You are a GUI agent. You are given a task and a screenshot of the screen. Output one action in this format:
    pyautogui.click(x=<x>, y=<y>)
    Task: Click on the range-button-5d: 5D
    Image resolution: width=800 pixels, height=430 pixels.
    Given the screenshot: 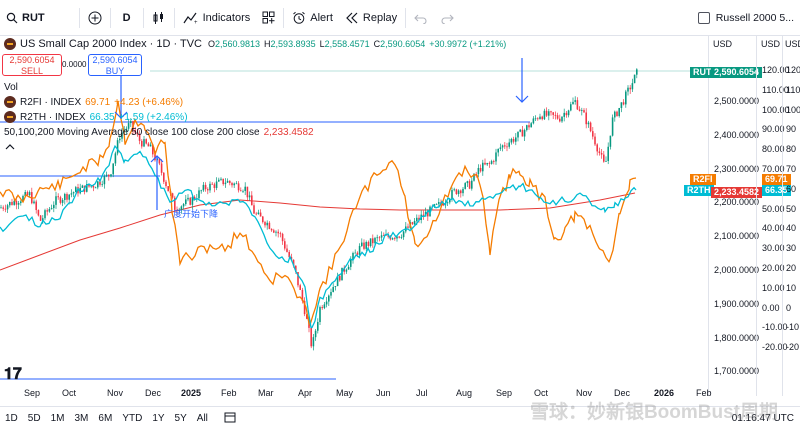 What is the action you would take?
    pyautogui.click(x=34, y=418)
    